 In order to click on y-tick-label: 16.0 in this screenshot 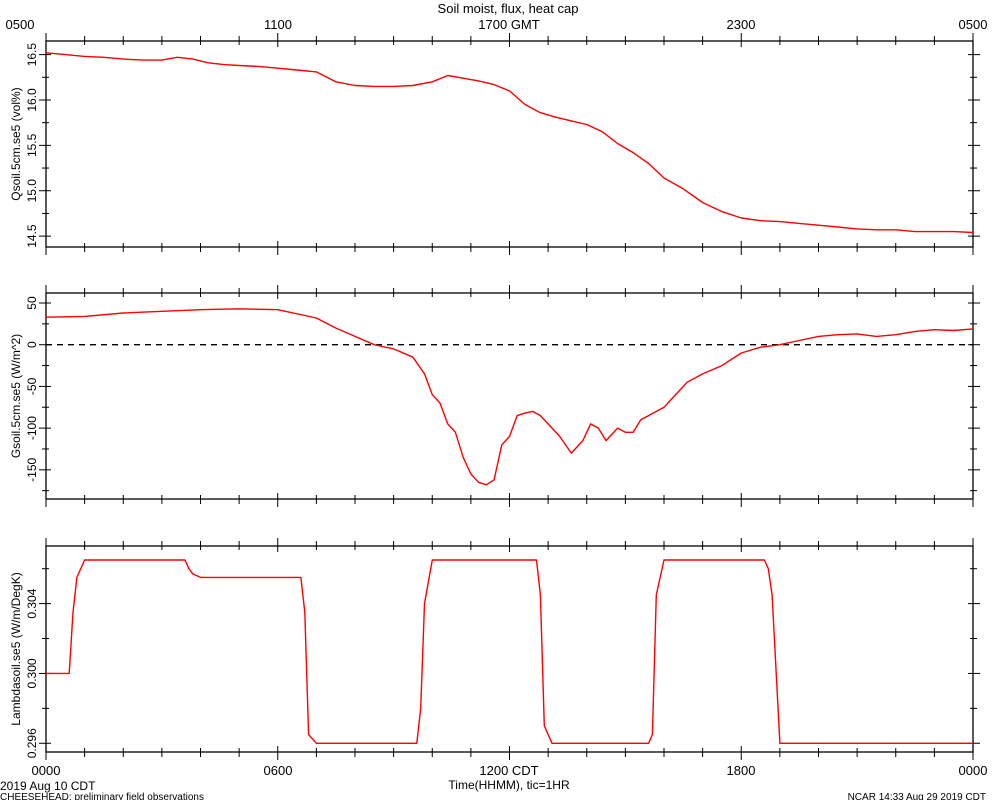, I will do `click(32, 100)`.